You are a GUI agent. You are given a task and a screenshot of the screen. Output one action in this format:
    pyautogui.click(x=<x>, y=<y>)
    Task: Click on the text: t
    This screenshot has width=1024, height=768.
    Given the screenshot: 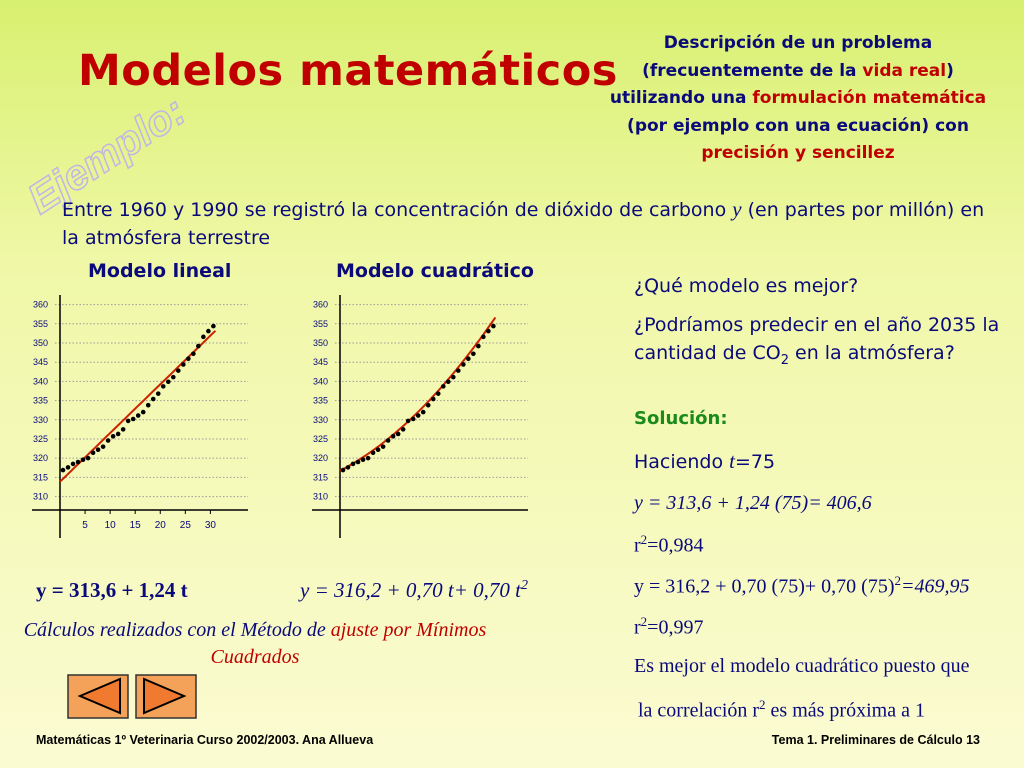 What is the action you would take?
    pyautogui.click(x=732, y=461)
    